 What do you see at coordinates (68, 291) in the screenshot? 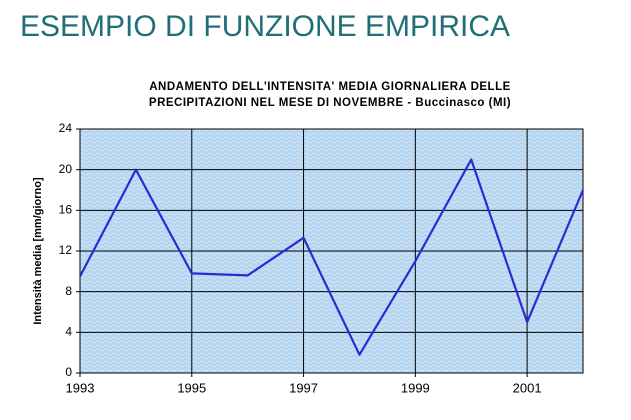
I see `y-tick-label: 8` at bounding box center [68, 291].